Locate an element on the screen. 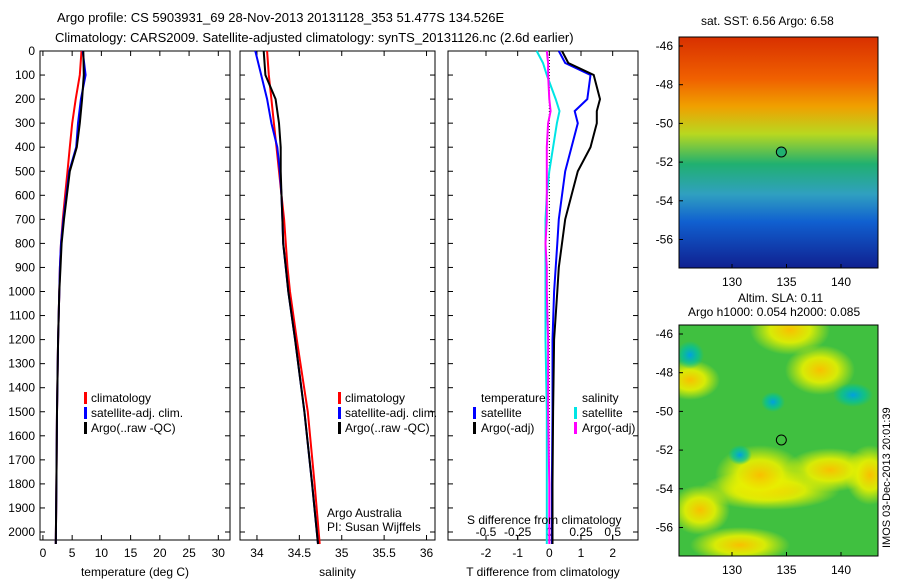 Image resolution: width=900 pixels, height=580 pixels. y-tick-label: 1700 is located at coordinates (21, 460).